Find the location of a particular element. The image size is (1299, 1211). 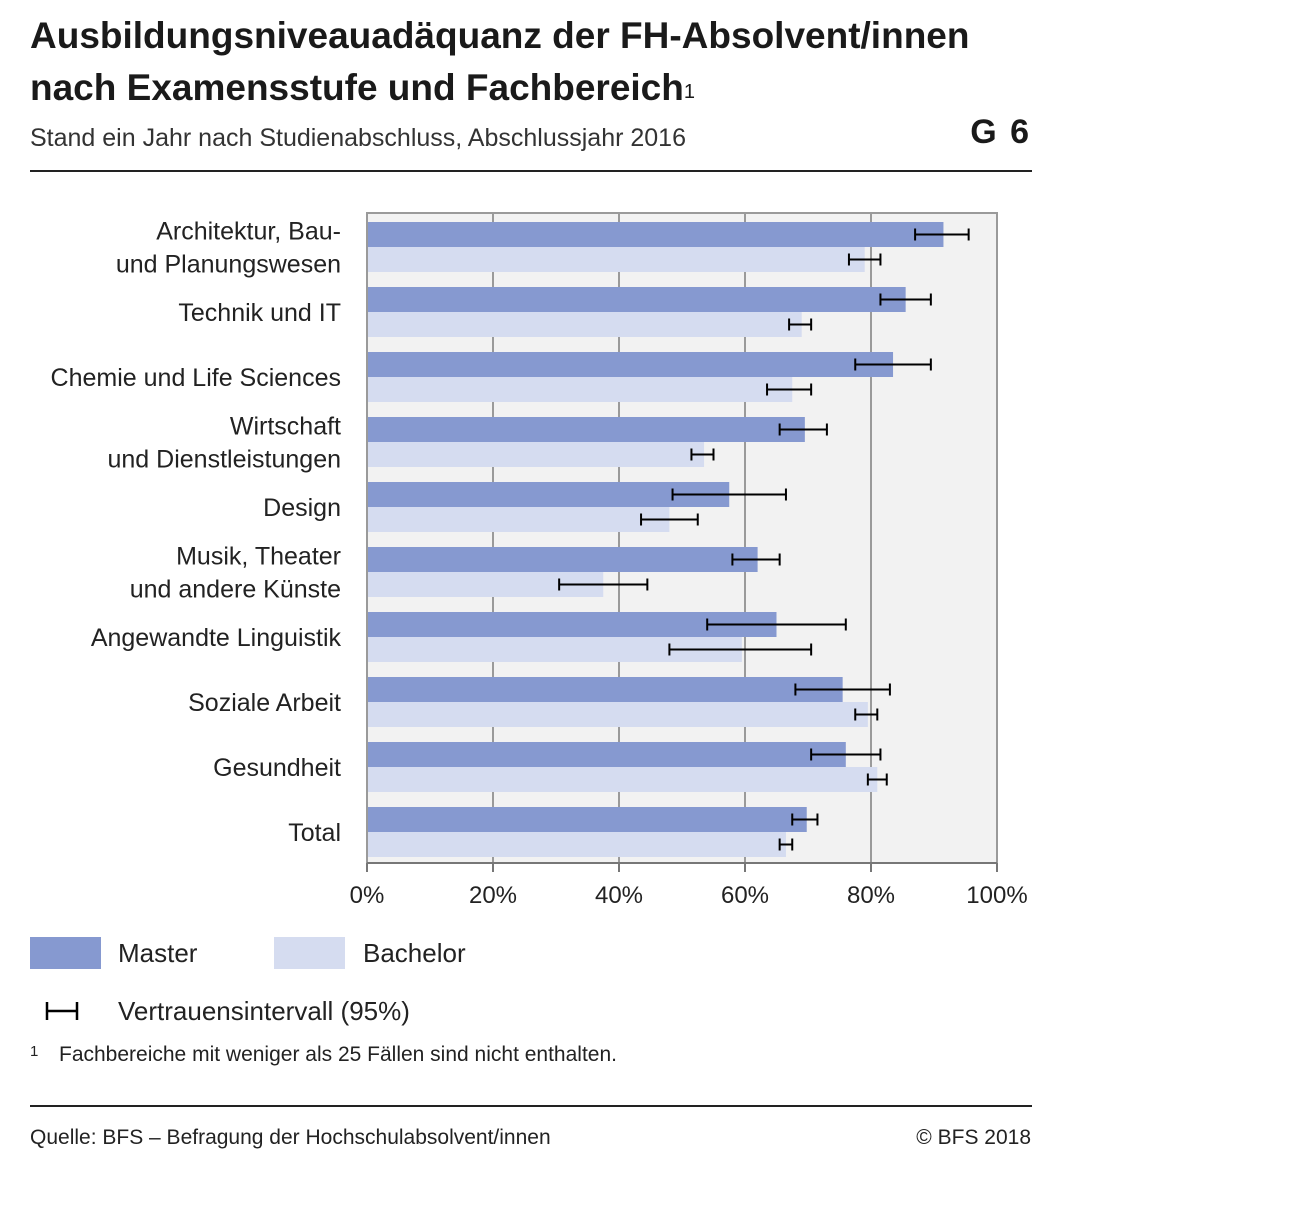

legend-bachelor-swatch is located at coordinates (309, 953).